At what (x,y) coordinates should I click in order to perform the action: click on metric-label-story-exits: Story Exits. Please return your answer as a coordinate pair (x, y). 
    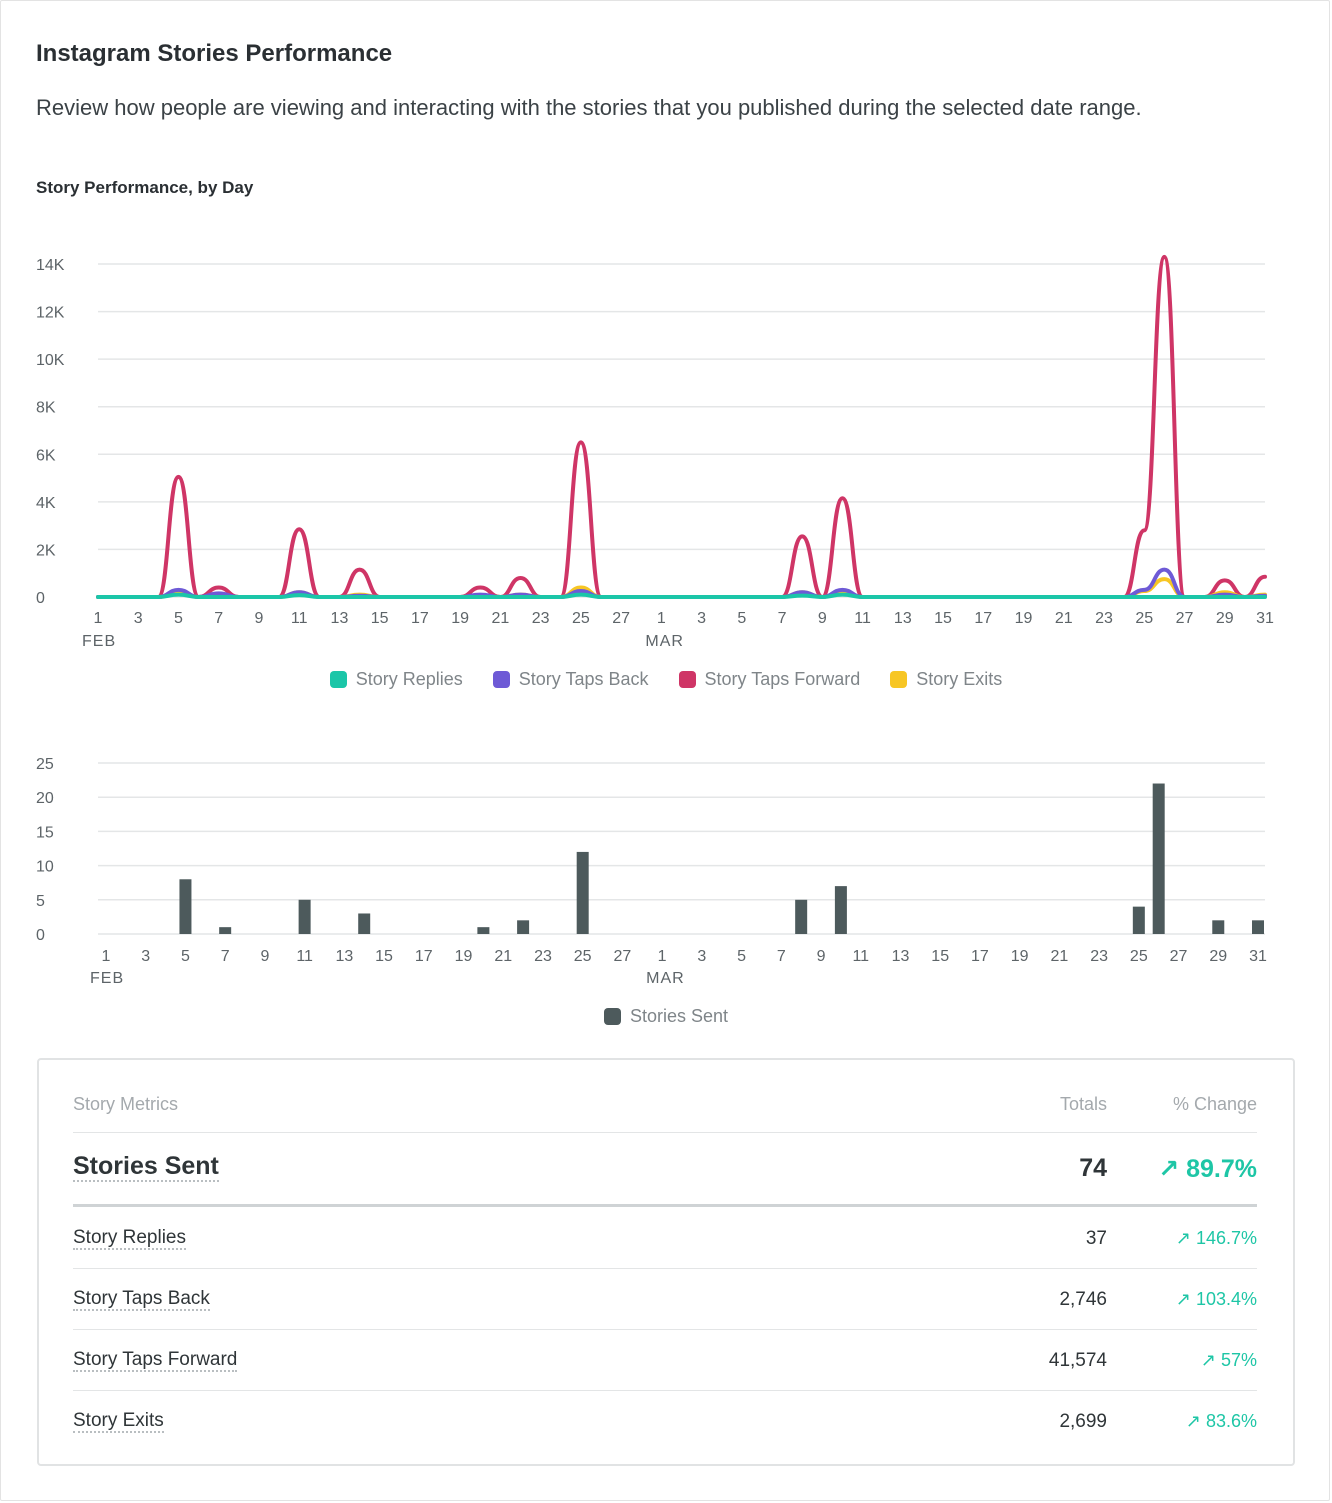
    Looking at the image, I should click on (118, 1421).